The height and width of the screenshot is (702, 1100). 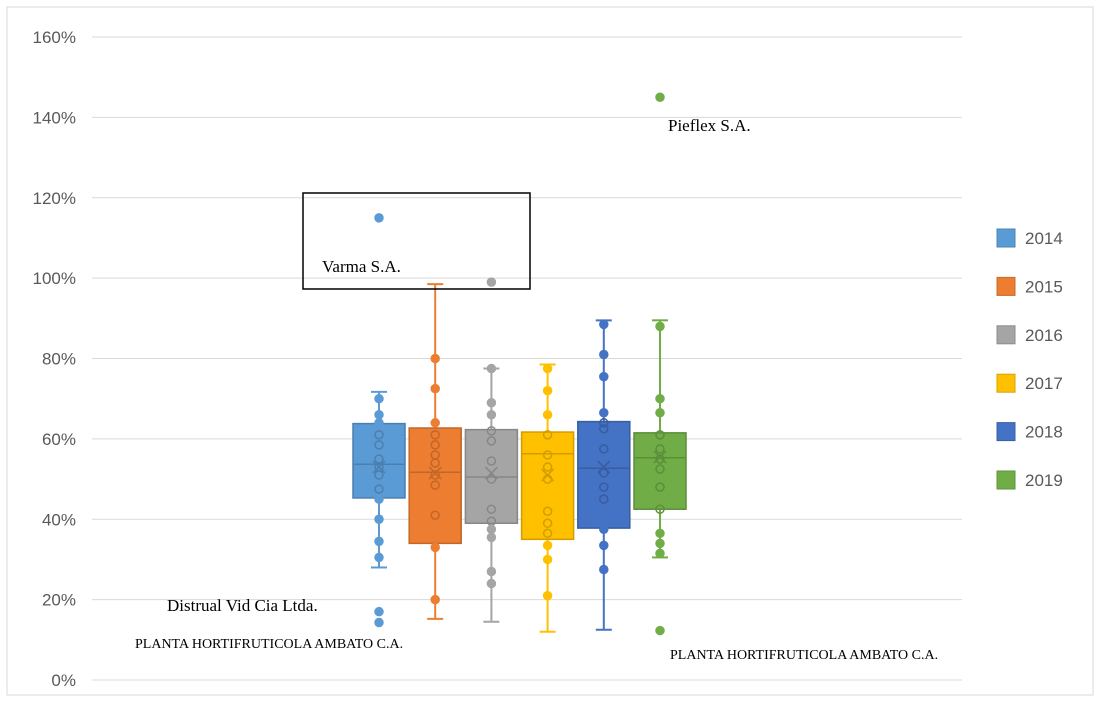 I want to click on box-group-2017, so click(x=547, y=498).